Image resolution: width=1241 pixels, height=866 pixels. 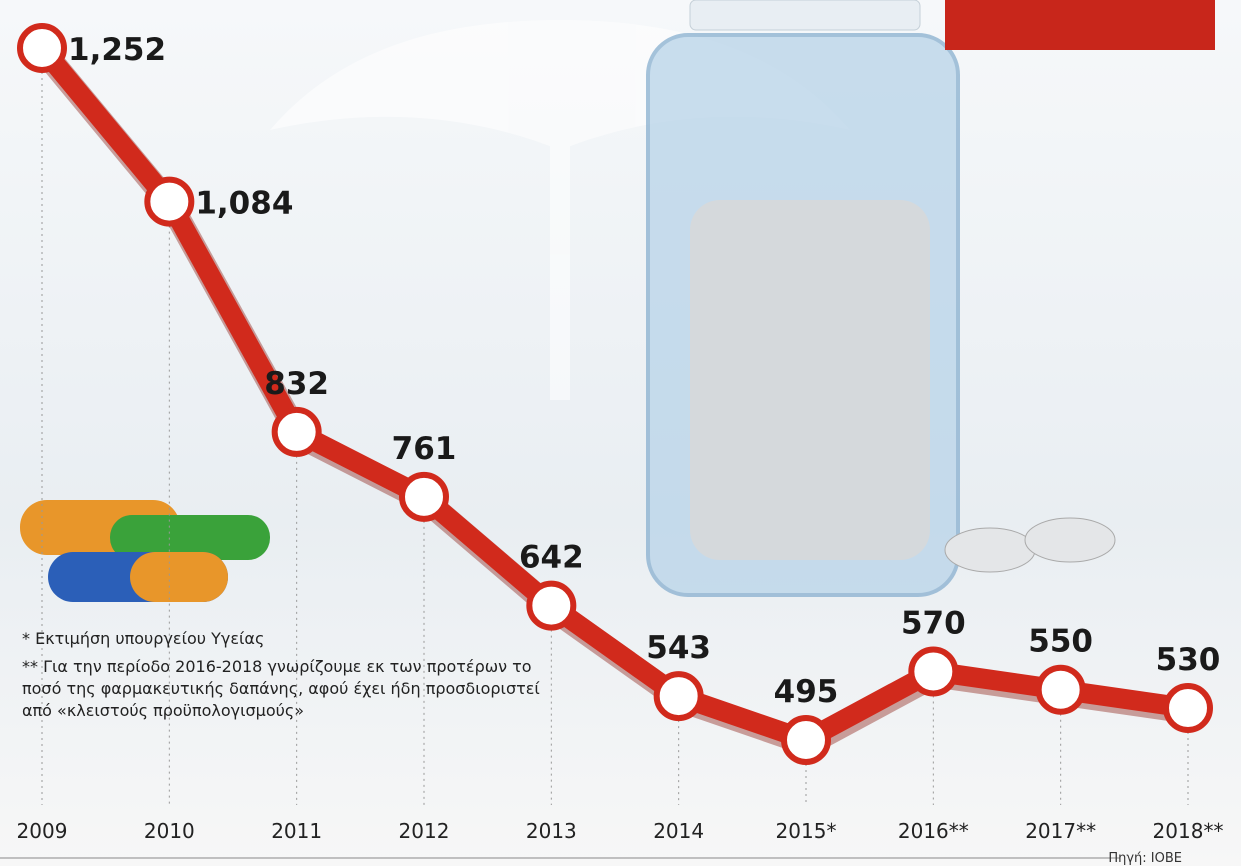 I want to click on value-label: 570, so click(x=933, y=623).